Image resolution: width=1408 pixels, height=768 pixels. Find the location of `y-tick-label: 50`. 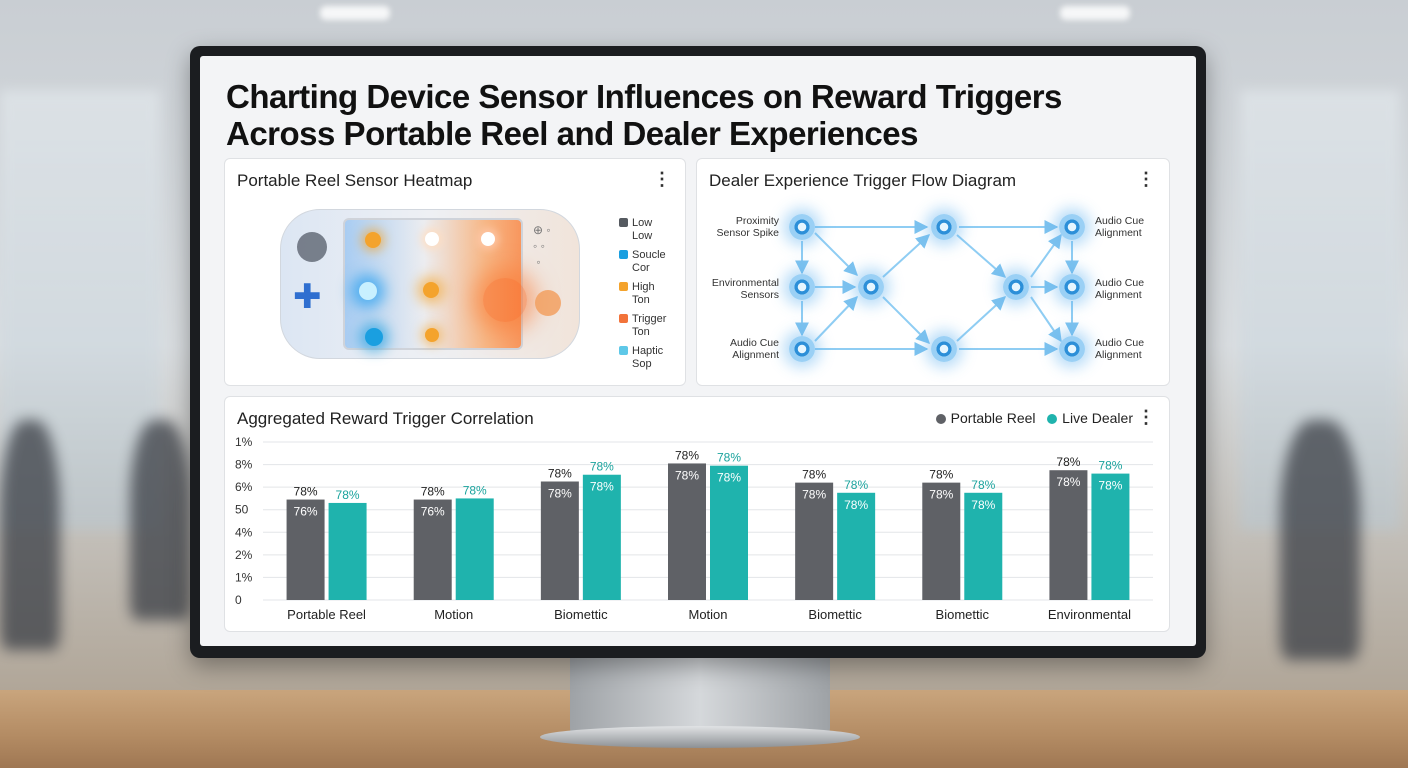

y-tick-label: 50 is located at coordinates (242, 510).